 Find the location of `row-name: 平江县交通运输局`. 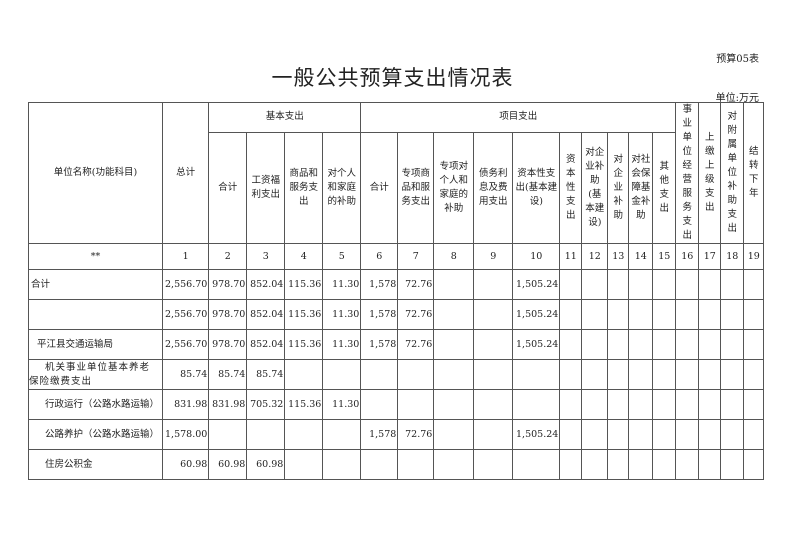

row-name: 平江县交通运输局 is located at coordinates (95, 344).